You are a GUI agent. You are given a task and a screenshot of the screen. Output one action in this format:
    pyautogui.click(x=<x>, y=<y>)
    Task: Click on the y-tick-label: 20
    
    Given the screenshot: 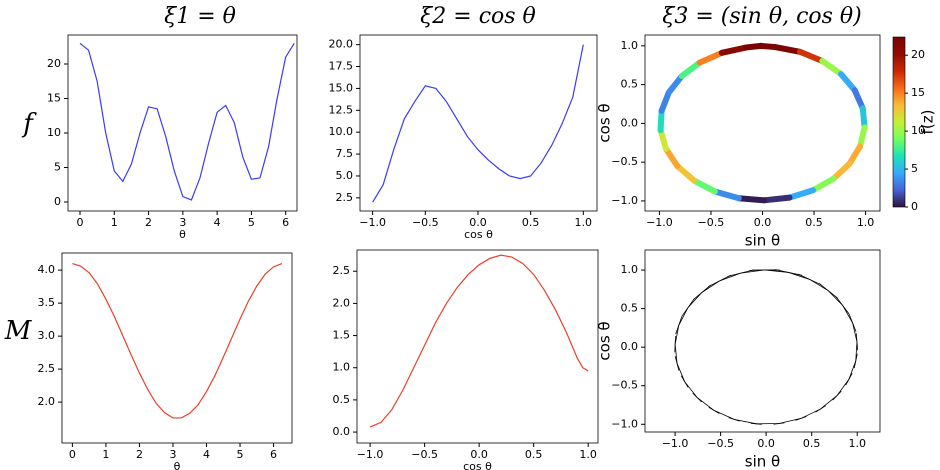 What is the action you would take?
    pyautogui.click(x=54, y=63)
    